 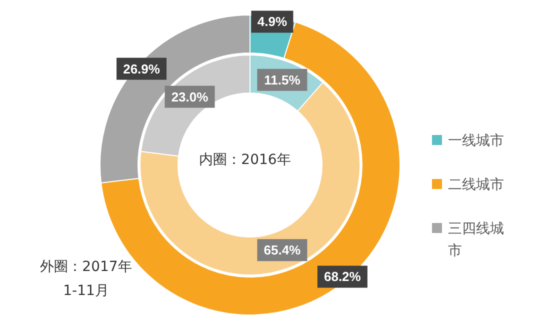 I want to click on data-label: 68.2%, so click(x=343, y=276).